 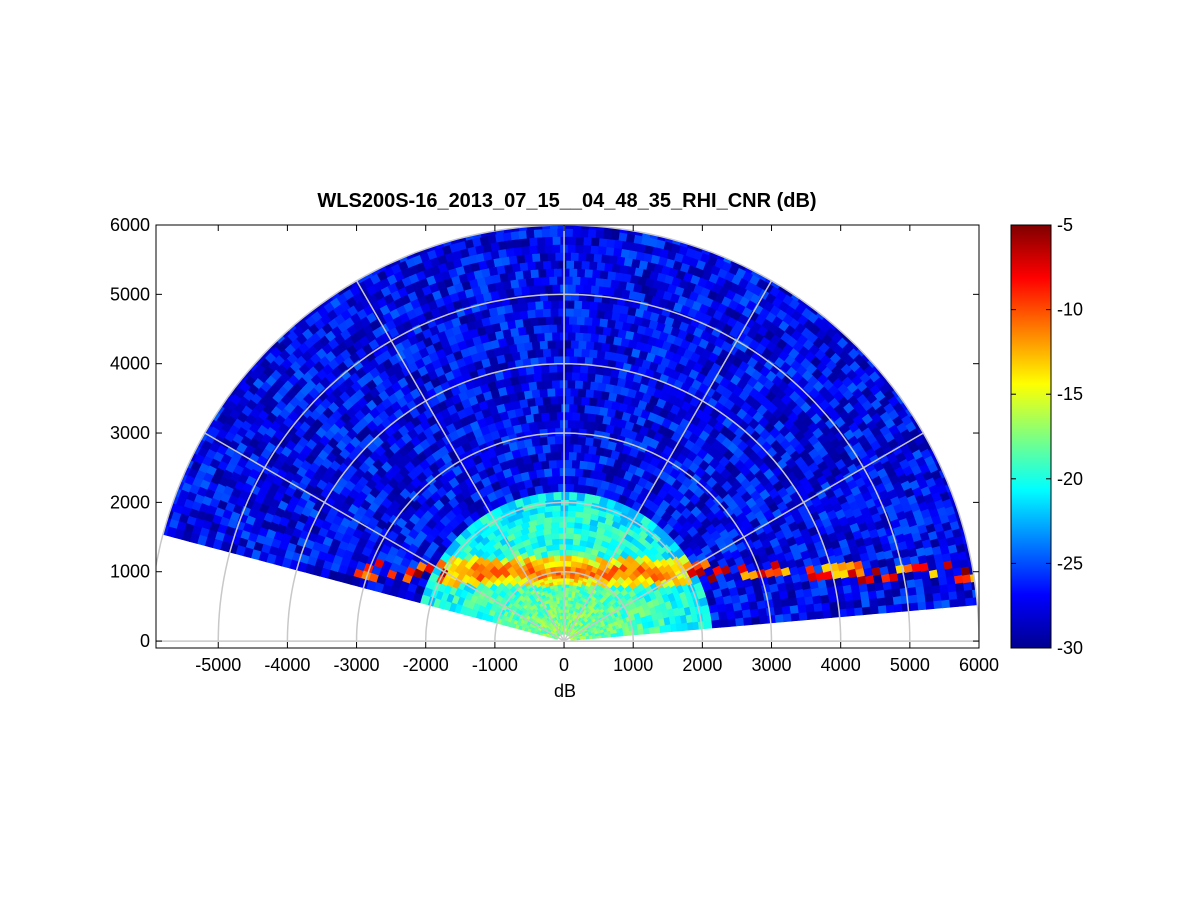 What do you see at coordinates (702, 665) in the screenshot?
I see `x-tick-label: 2000` at bounding box center [702, 665].